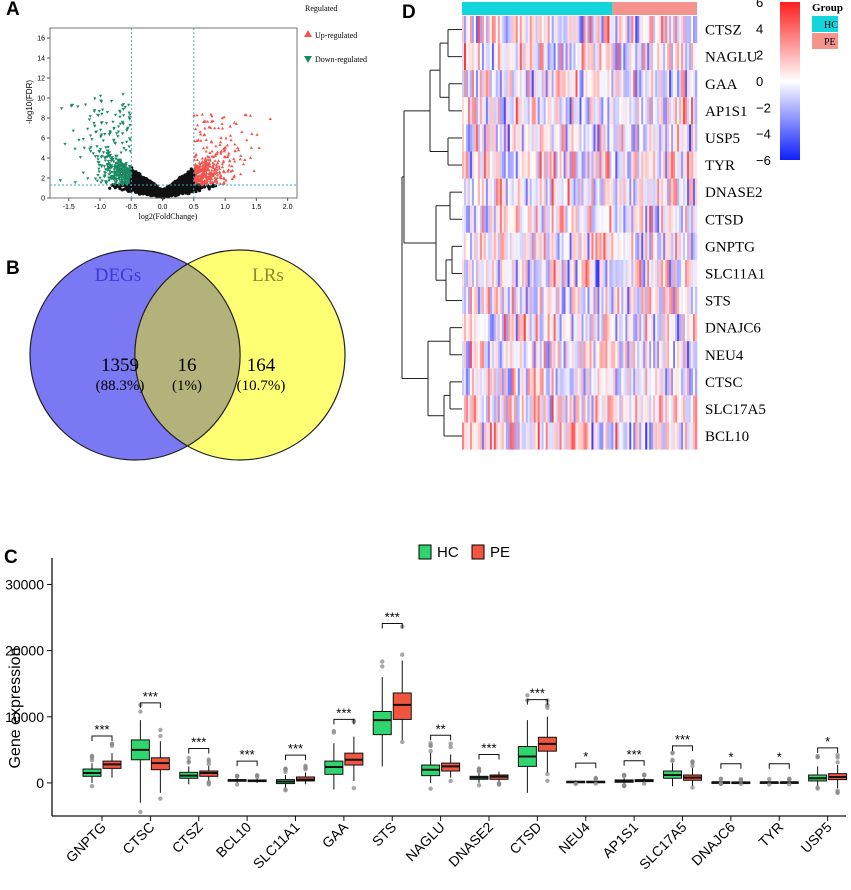 The image size is (851, 890). What do you see at coordinates (160, 798) in the screenshot?
I see `boxplot-outlier` at bounding box center [160, 798].